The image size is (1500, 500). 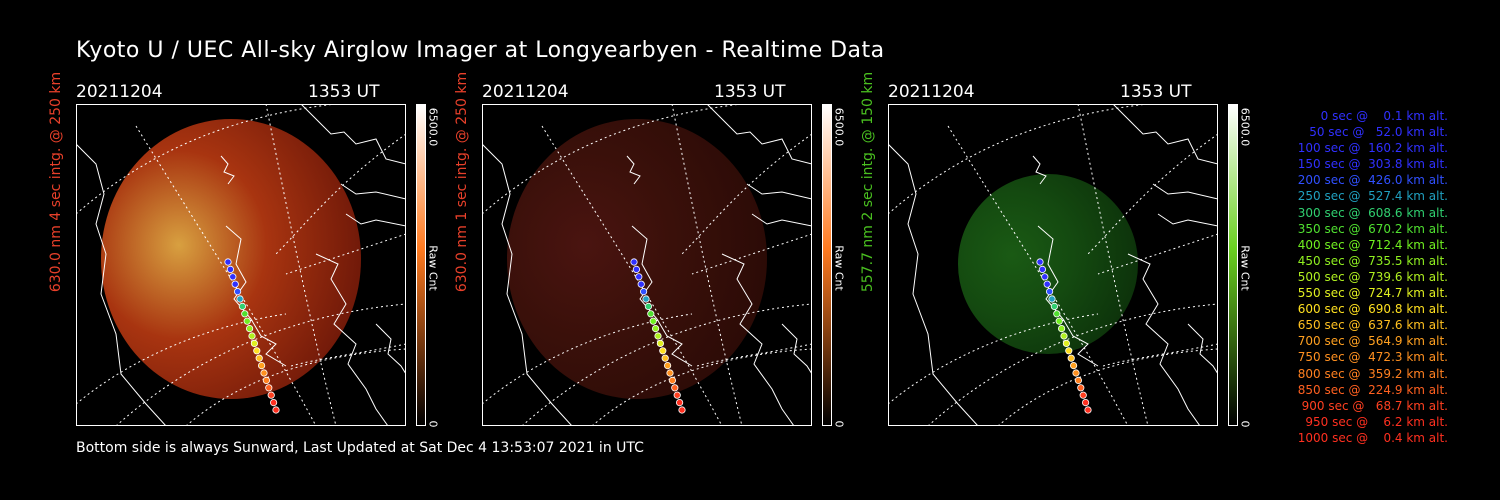 I want to click on timeline-row: 700 sec @ 564.9 km alt., so click(x=1370, y=341).